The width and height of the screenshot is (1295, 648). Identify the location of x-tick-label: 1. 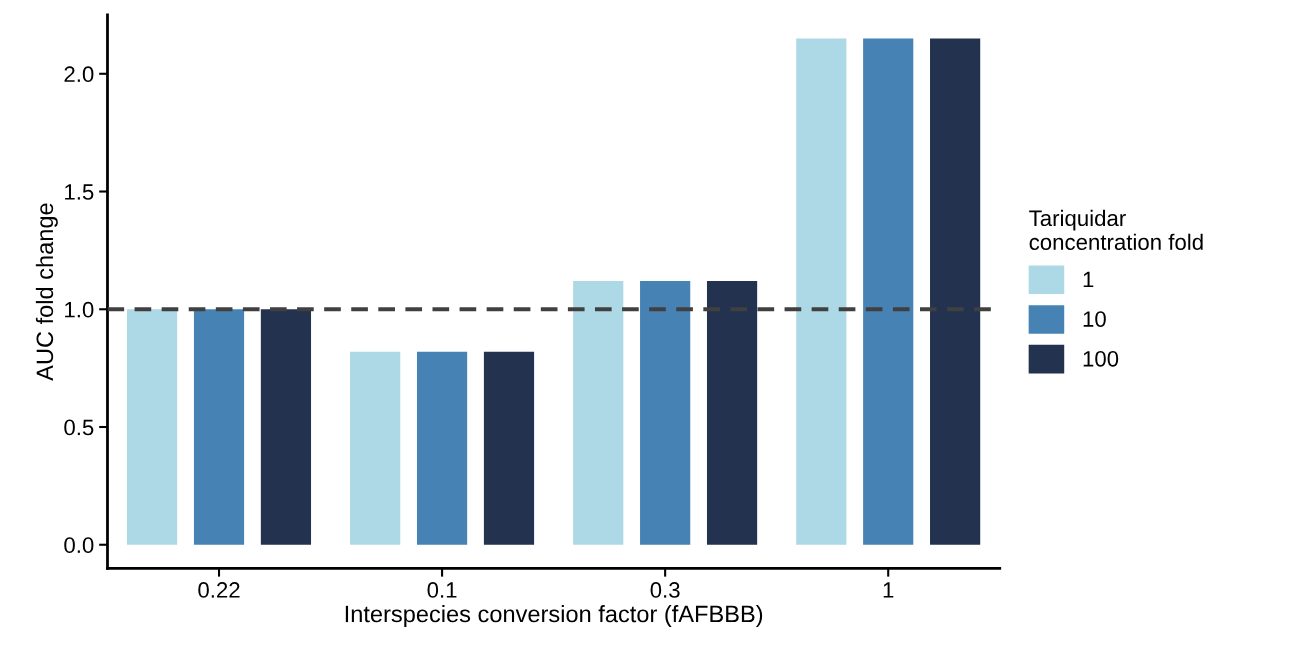
(888, 590).